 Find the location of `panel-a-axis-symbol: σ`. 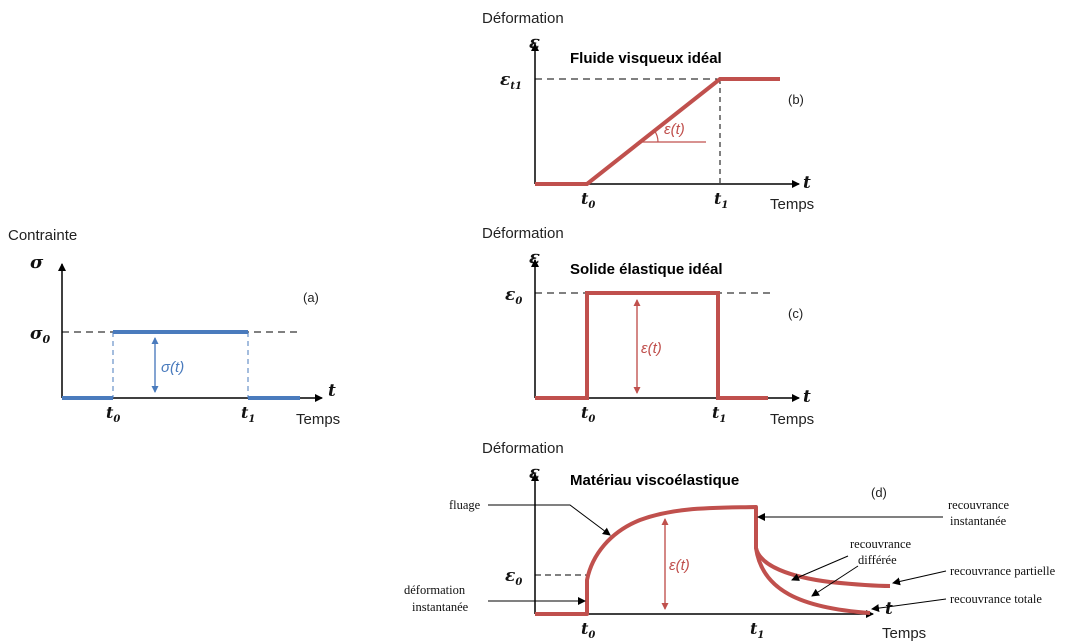

panel-a-axis-symbol: σ is located at coordinates (37, 262).